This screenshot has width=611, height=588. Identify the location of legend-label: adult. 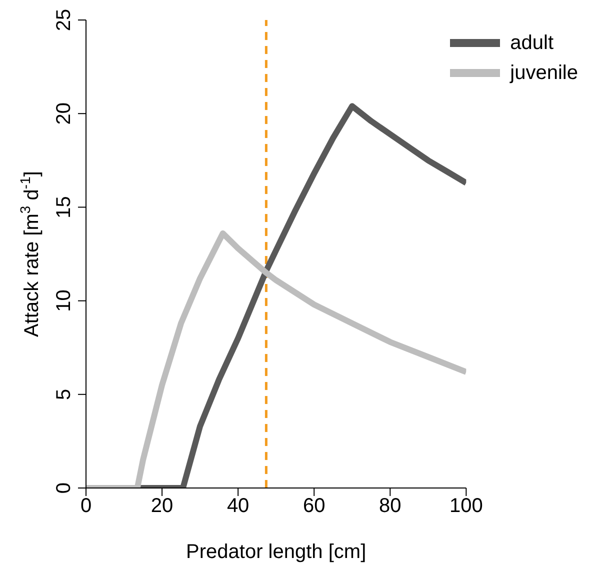
(532, 43).